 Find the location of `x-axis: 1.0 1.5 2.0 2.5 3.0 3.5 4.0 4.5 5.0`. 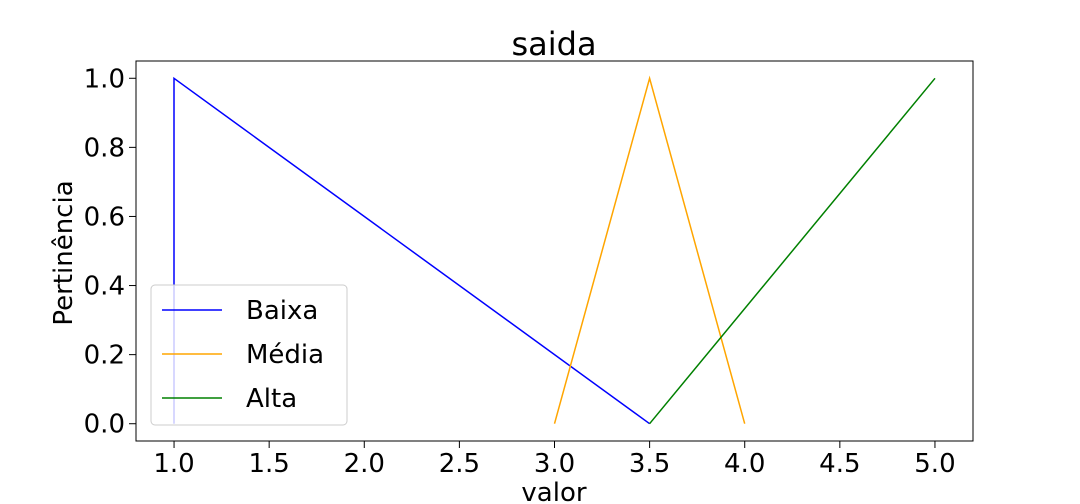

x-axis: 1.0 1.5 2.0 2.5 3.0 3.5 4.0 4.5 5.0 is located at coordinates (554, 460).